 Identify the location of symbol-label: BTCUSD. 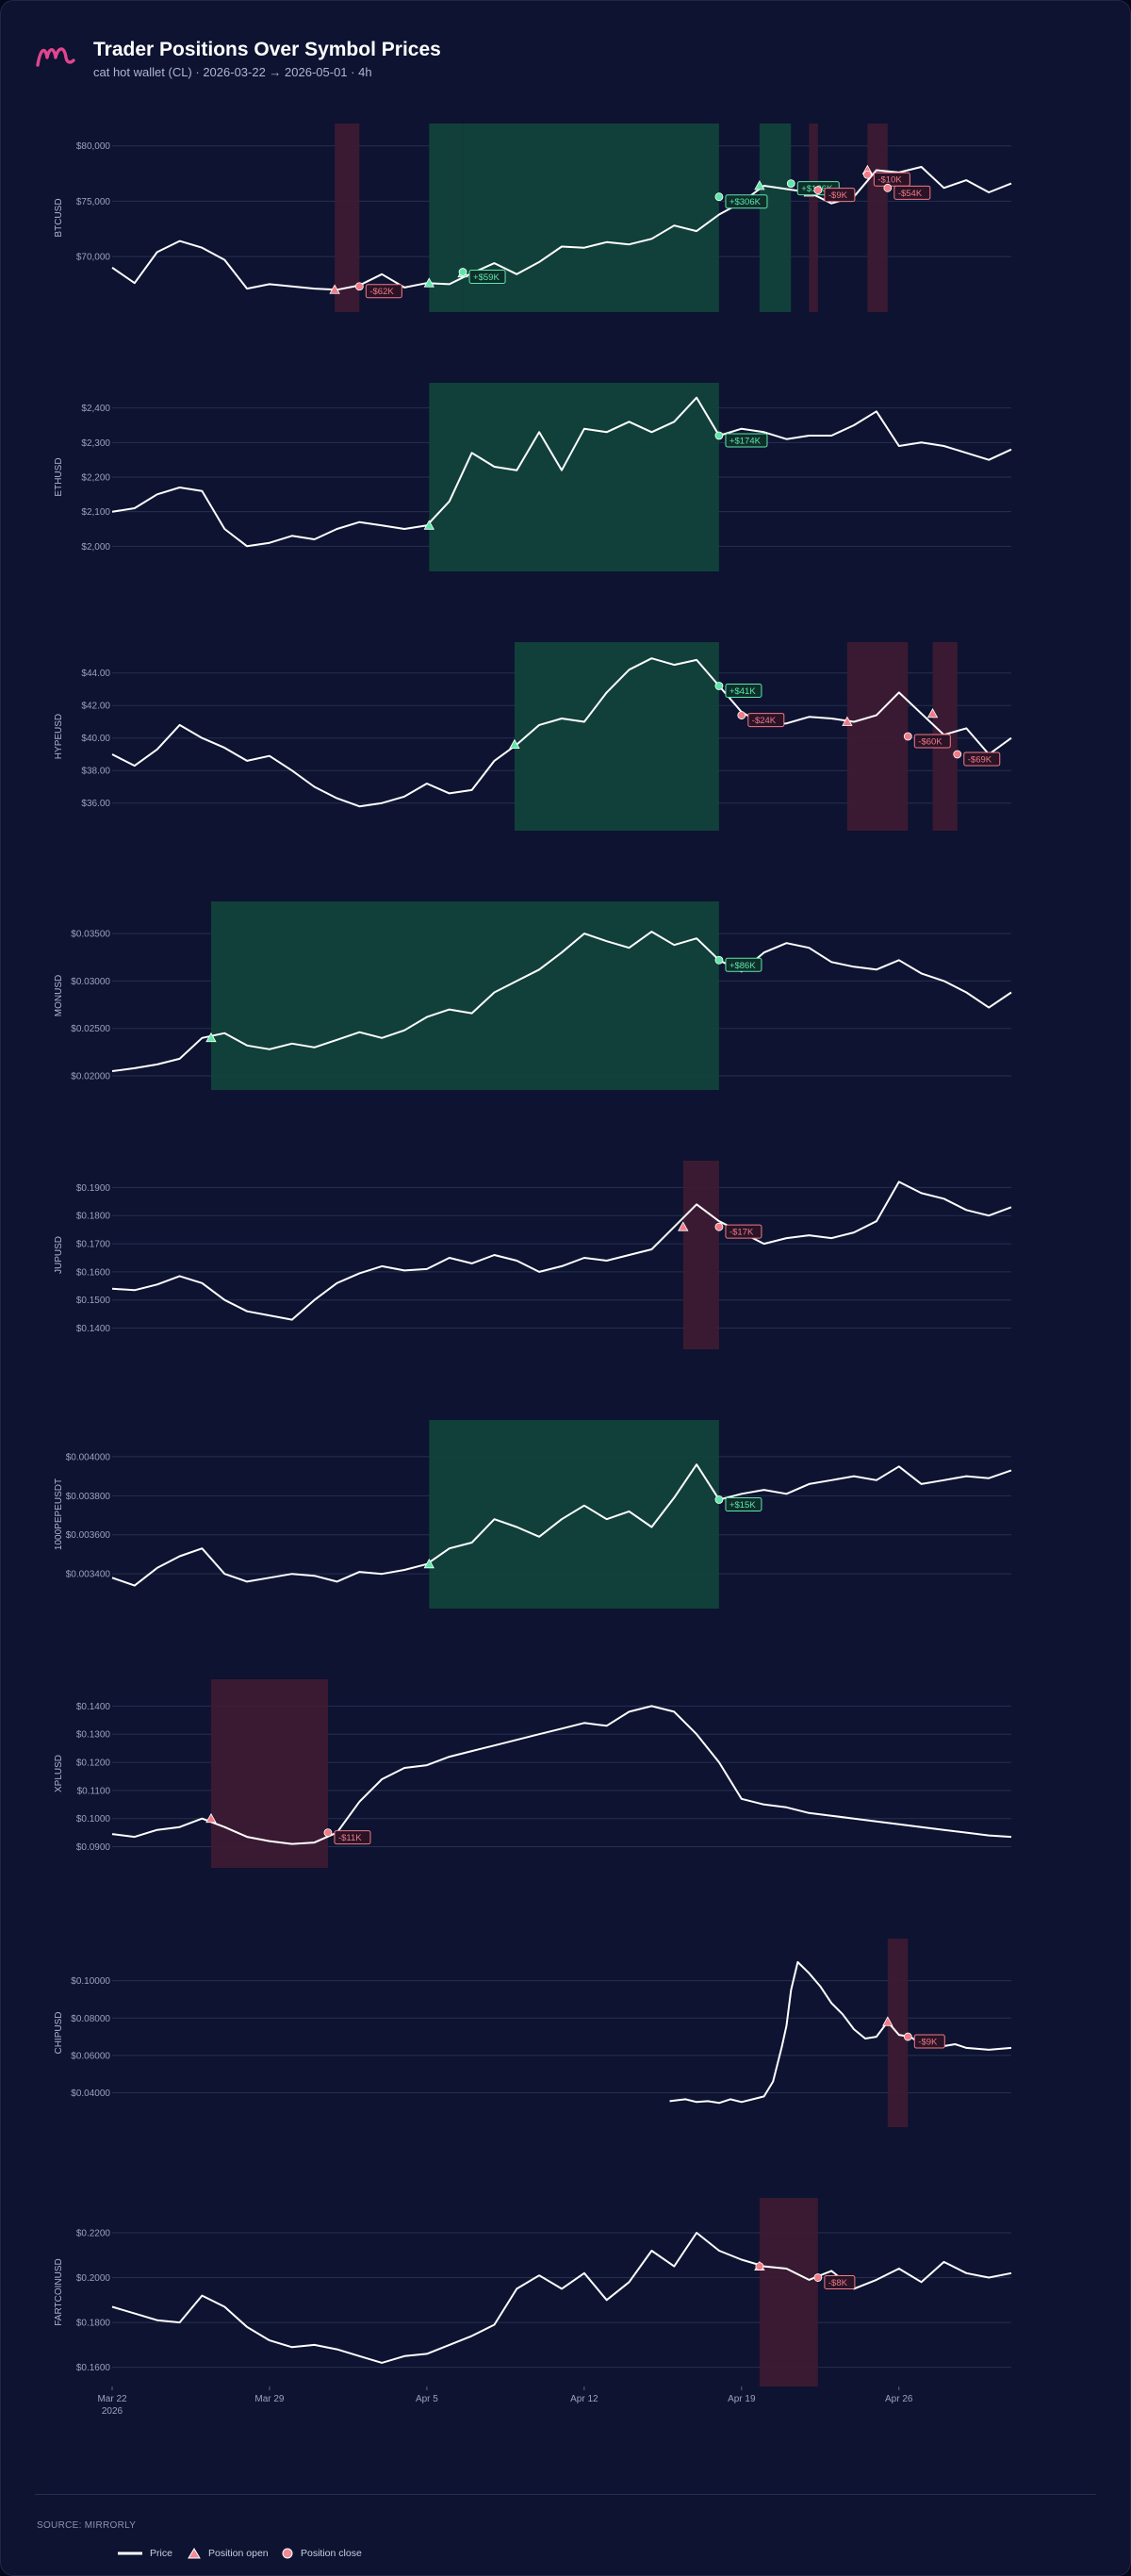
(59, 217).